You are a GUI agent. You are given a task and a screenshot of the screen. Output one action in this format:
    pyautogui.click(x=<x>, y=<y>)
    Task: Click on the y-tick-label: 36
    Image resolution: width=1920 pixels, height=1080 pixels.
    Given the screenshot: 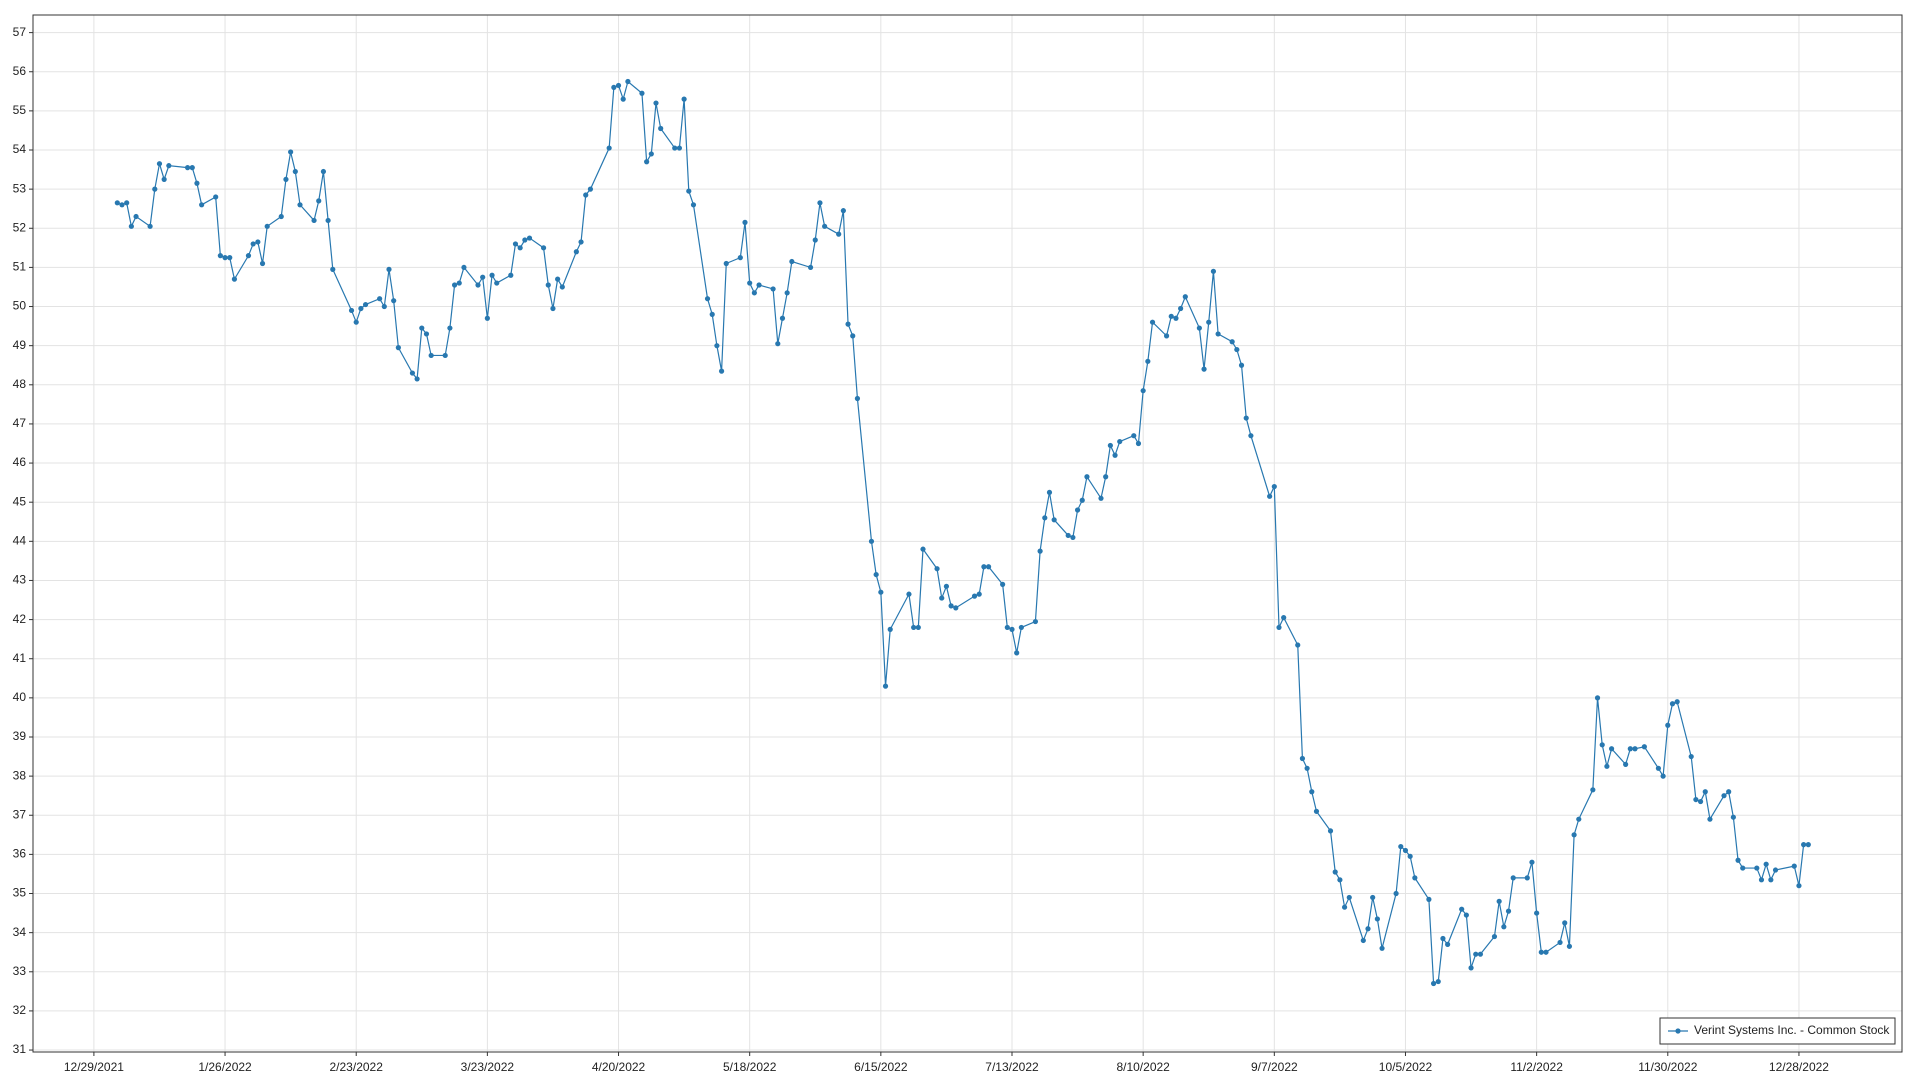 What is the action you would take?
    pyautogui.click(x=20, y=854)
    